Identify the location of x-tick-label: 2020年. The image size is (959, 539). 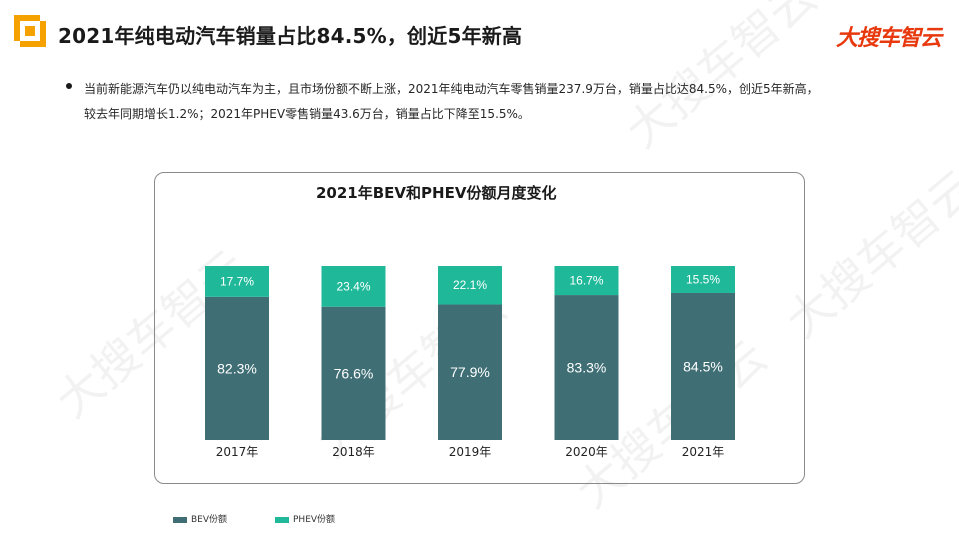
(586, 452).